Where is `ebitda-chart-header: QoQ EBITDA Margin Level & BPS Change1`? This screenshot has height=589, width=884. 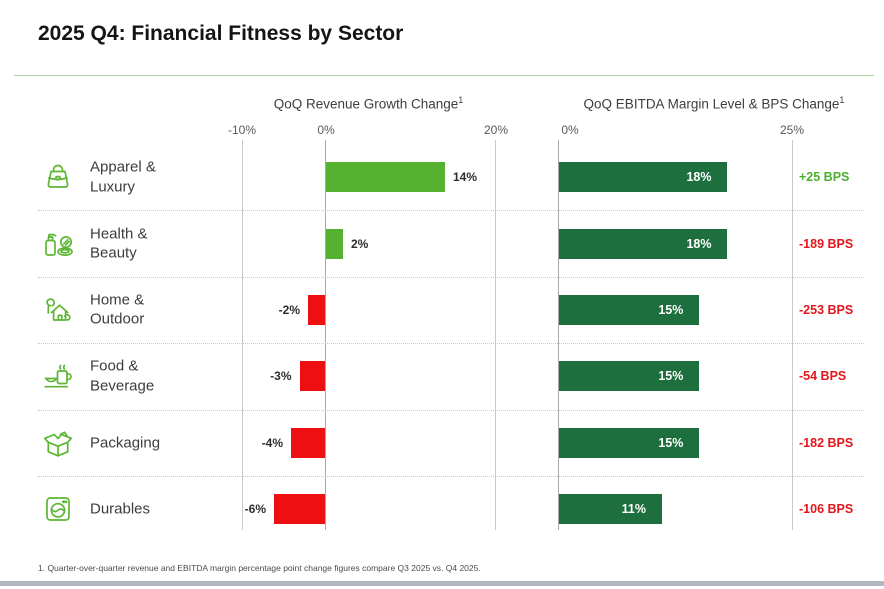
ebitda-chart-header: QoQ EBITDA Margin Level & BPS Change1 is located at coordinates (714, 103).